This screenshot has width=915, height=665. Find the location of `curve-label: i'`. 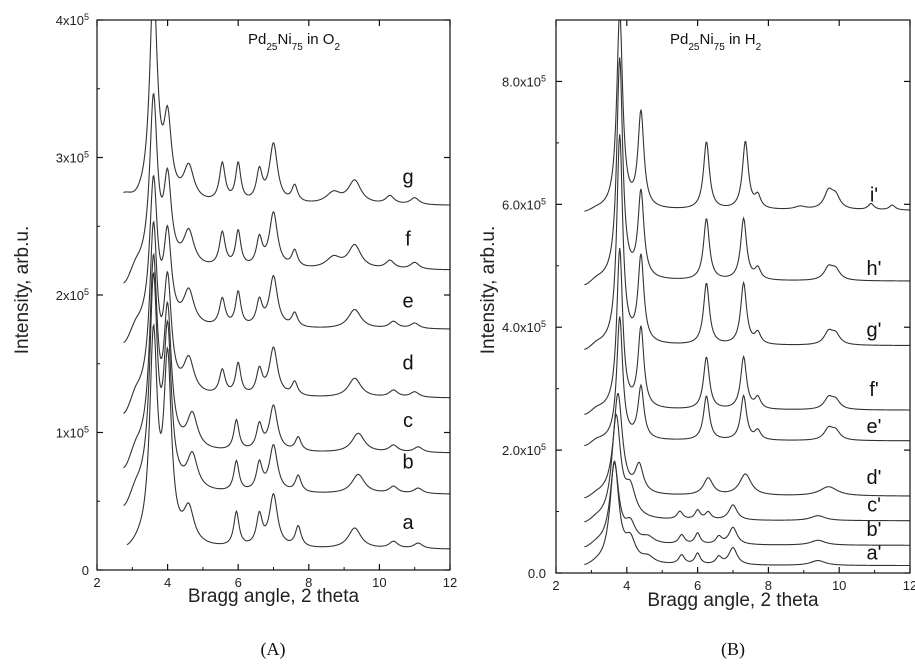

curve-label: i' is located at coordinates (874, 195).